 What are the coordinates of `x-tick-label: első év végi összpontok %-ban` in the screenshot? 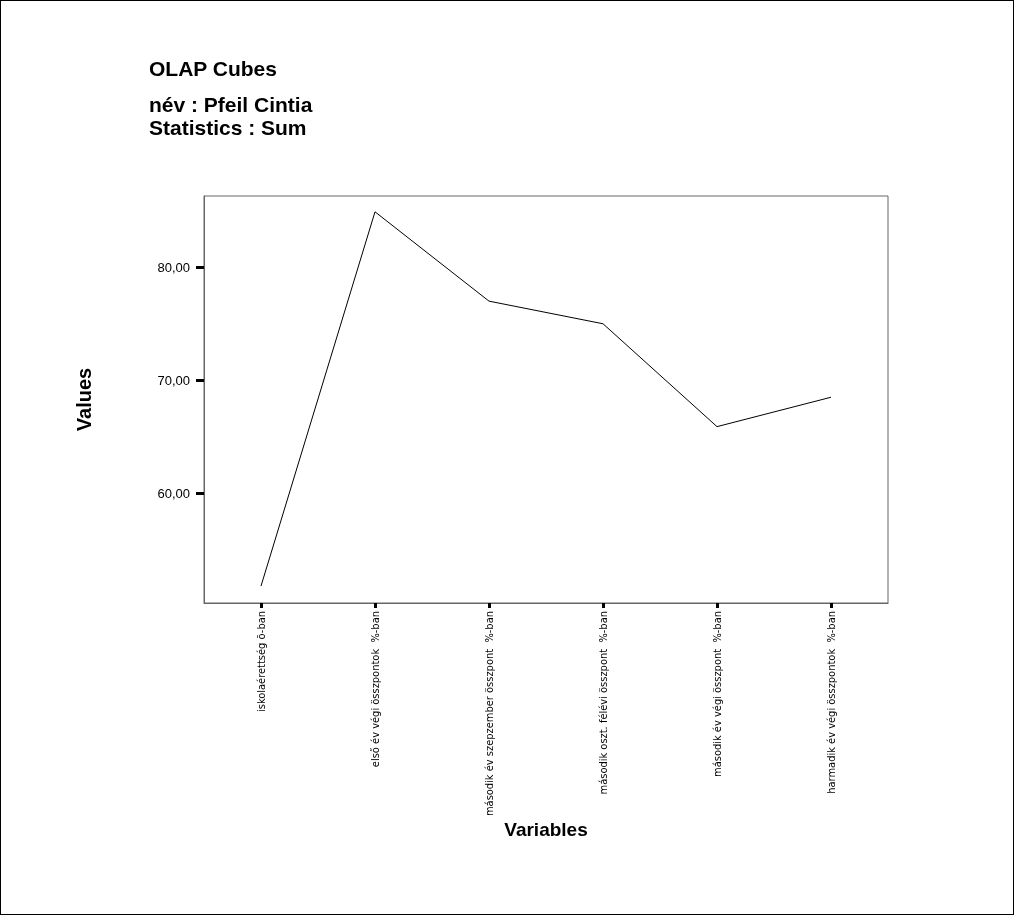 It's located at (375, 689).